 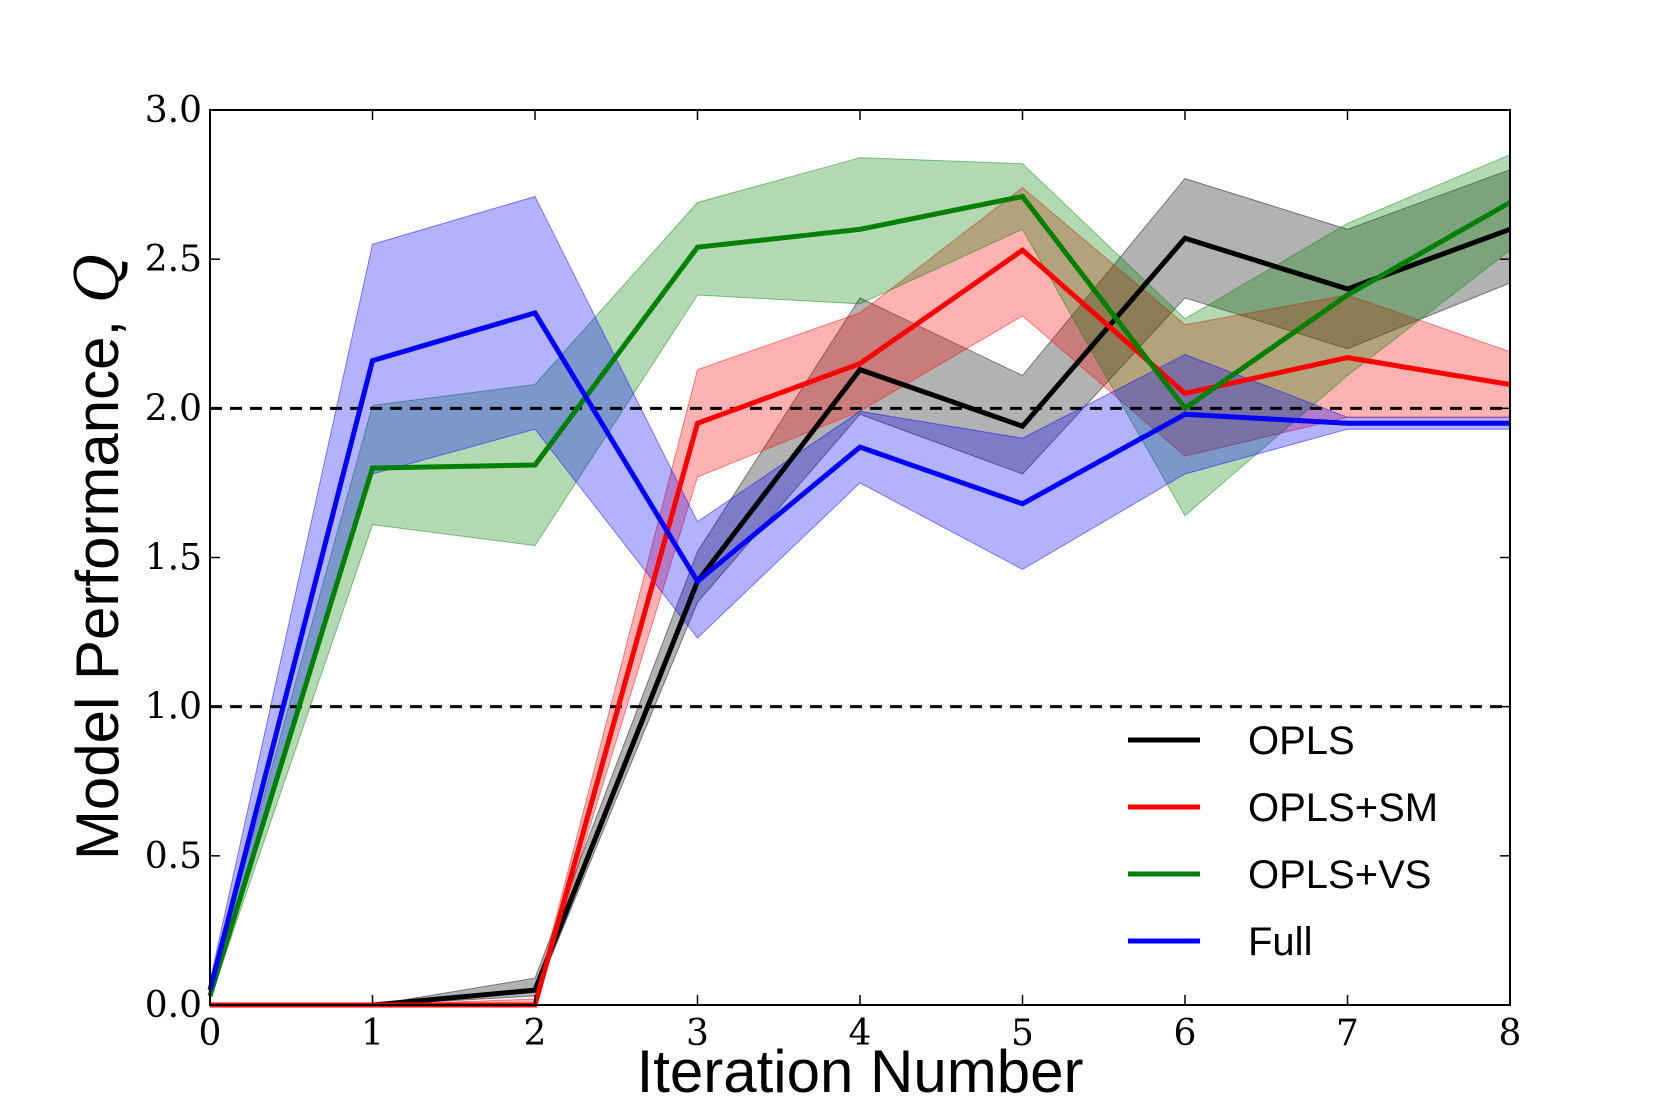 What do you see at coordinates (210, 1033) in the screenshot?
I see `x-tick-label: 0` at bounding box center [210, 1033].